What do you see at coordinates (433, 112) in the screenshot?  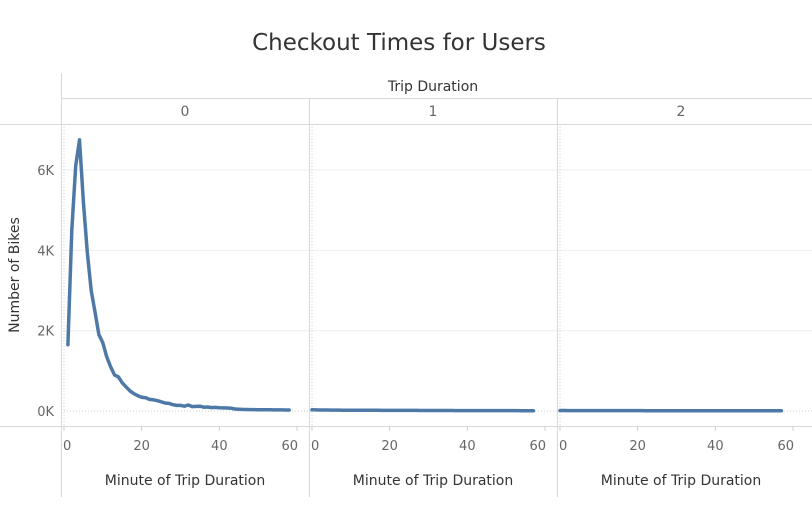 I see `pane-header-label: 1` at bounding box center [433, 112].